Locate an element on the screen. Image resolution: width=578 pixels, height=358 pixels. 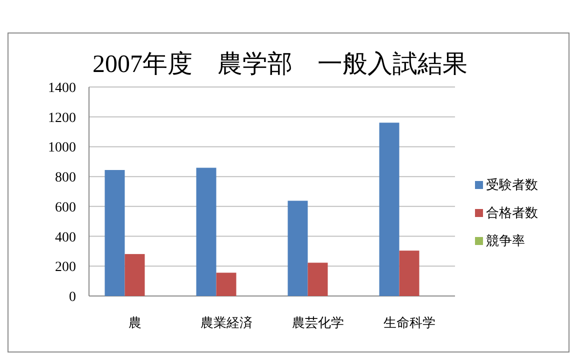
legend-label: 競争率 is located at coordinates (505, 240).